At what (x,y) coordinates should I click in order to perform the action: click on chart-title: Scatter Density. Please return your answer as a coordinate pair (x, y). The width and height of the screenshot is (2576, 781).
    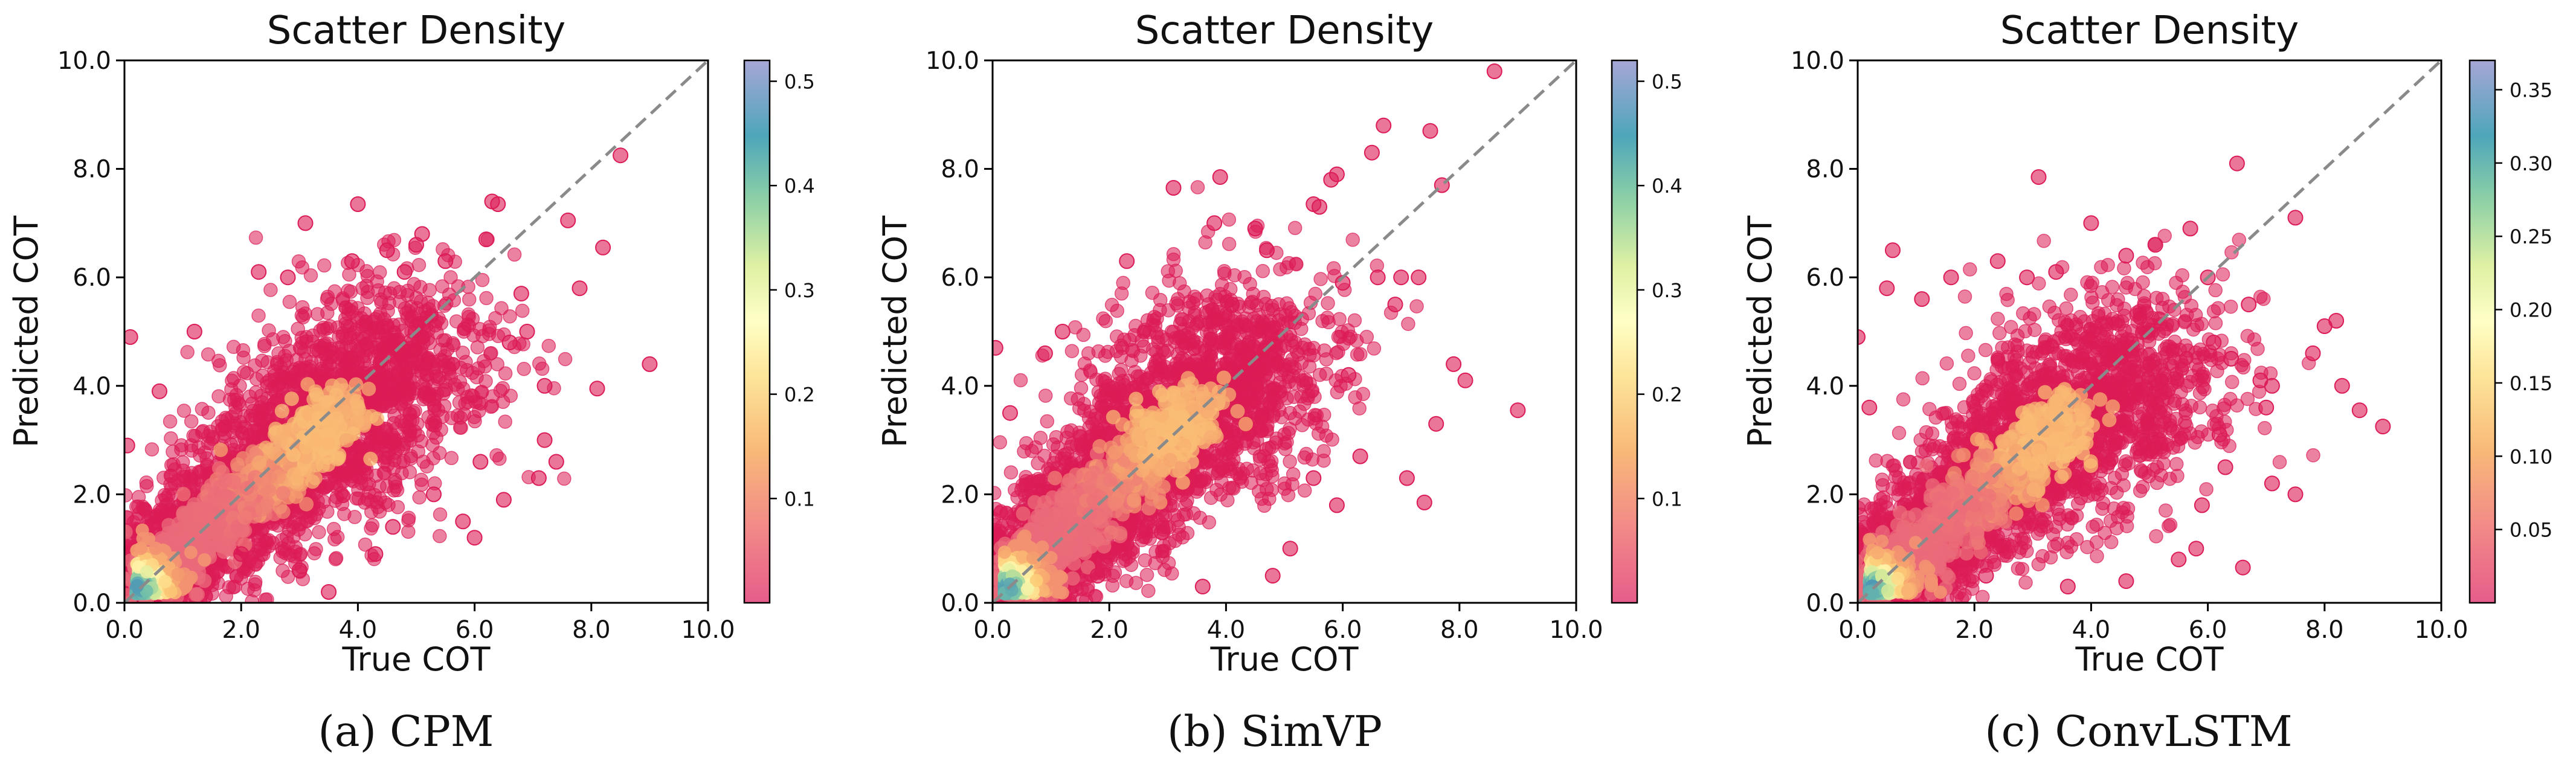
    Looking at the image, I should click on (416, 30).